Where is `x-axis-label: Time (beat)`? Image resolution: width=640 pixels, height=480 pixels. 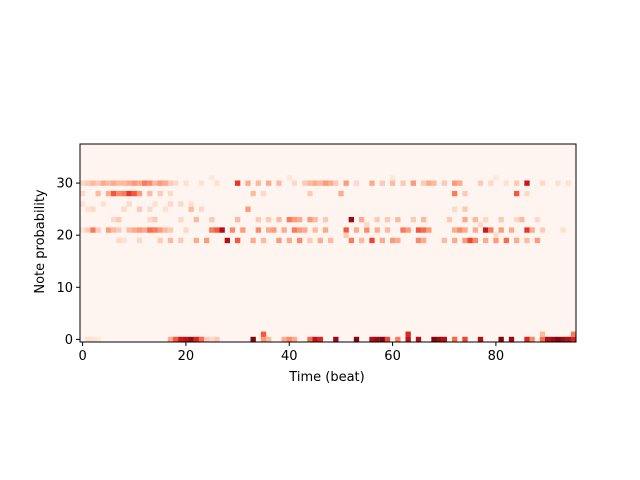
x-axis-label: Time (beat) is located at coordinates (326, 377).